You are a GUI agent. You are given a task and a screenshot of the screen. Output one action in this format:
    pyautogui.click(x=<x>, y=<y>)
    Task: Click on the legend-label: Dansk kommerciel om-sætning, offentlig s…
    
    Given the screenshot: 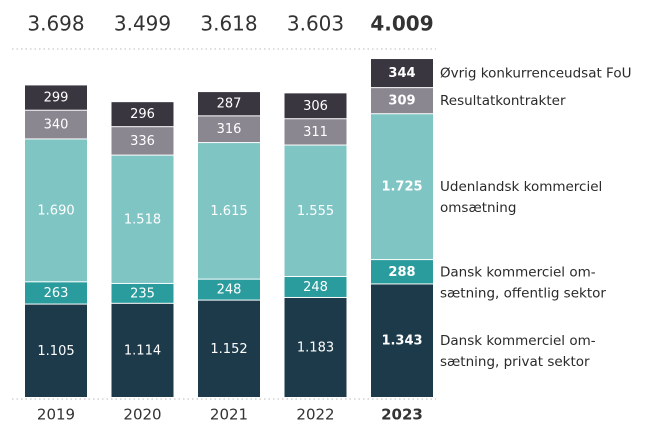 What is the action you would take?
    pyautogui.click(x=523, y=282)
    